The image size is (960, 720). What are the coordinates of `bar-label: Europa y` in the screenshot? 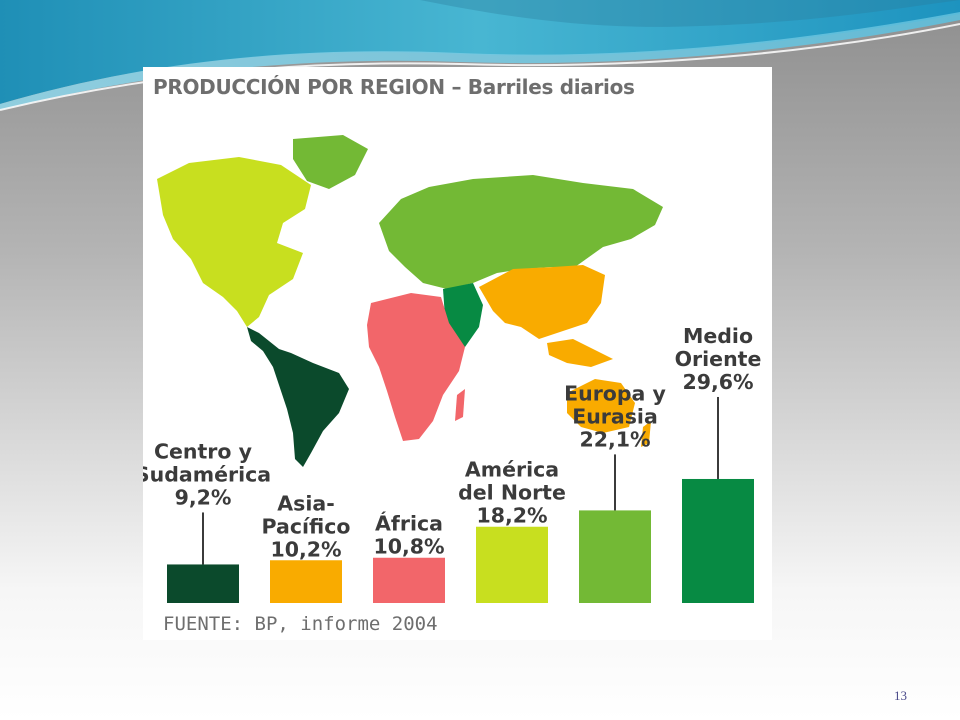 It's located at (615, 393).